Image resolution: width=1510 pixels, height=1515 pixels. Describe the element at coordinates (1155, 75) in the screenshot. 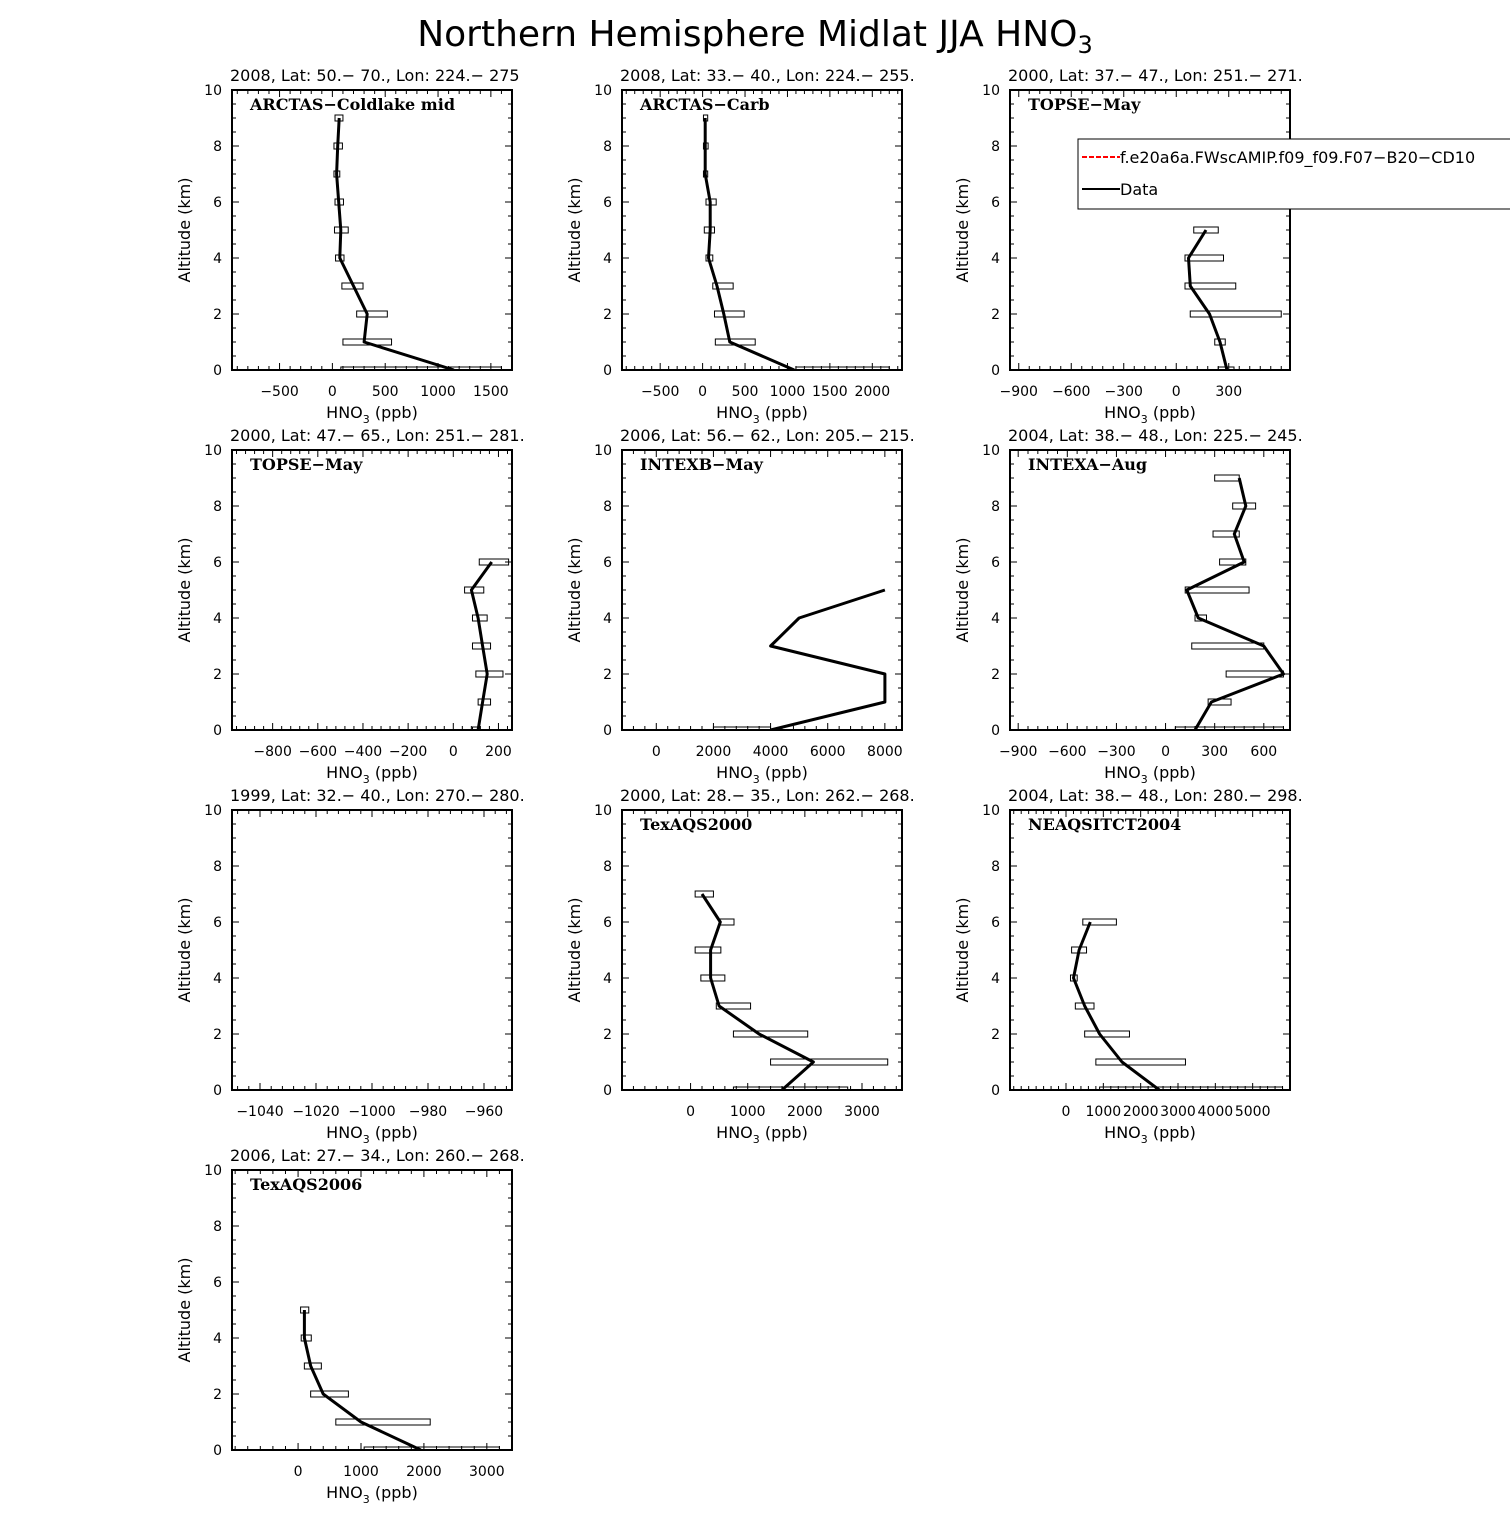

I see `panel-title: 2000, Lat: 37.− 47., Lon: 251.− 271.` at that location.